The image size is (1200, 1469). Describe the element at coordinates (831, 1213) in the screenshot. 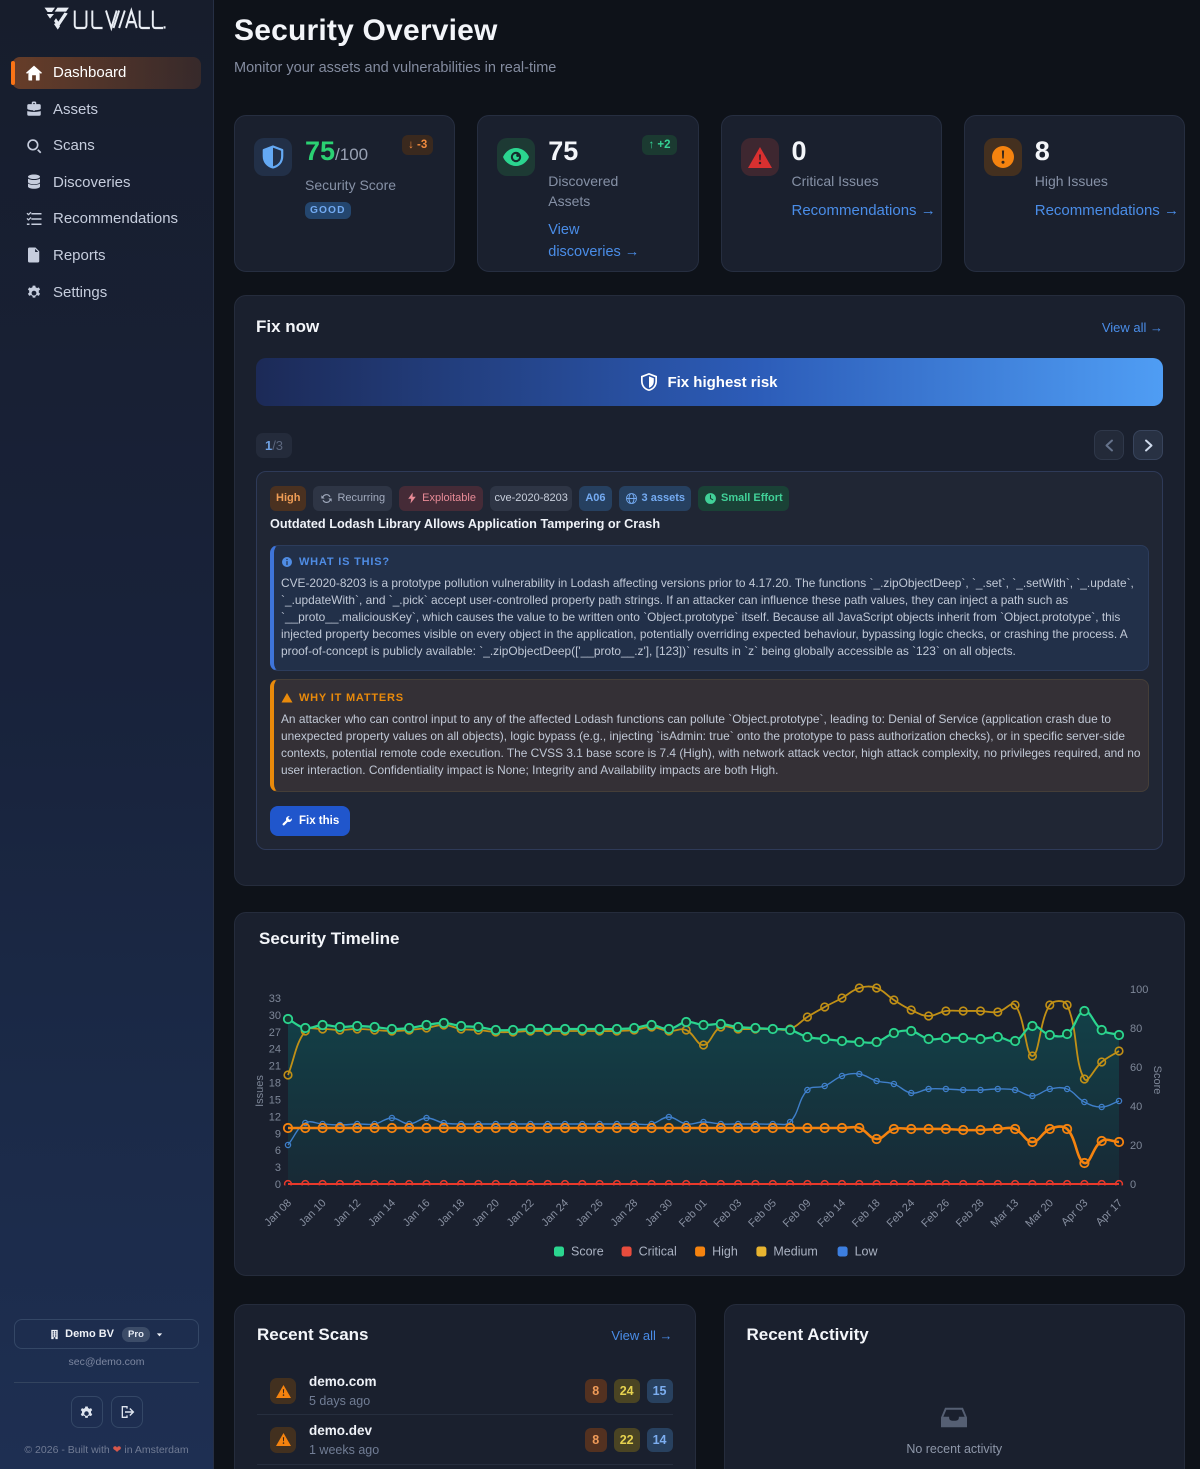

I see `svg-text: Feb 14` at that location.